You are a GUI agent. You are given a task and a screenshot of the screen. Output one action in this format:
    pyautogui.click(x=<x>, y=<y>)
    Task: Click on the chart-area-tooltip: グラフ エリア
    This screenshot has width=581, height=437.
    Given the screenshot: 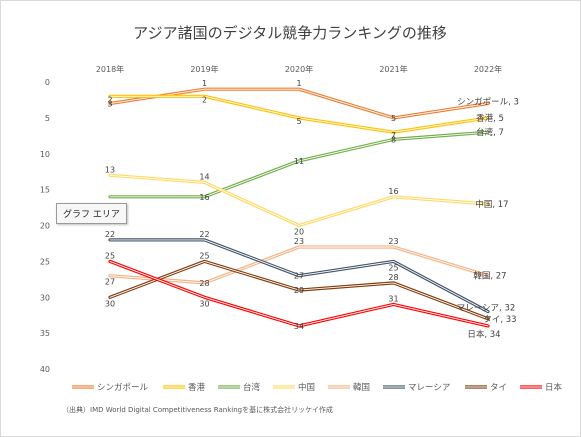 What is the action you would take?
    pyautogui.click(x=91, y=213)
    